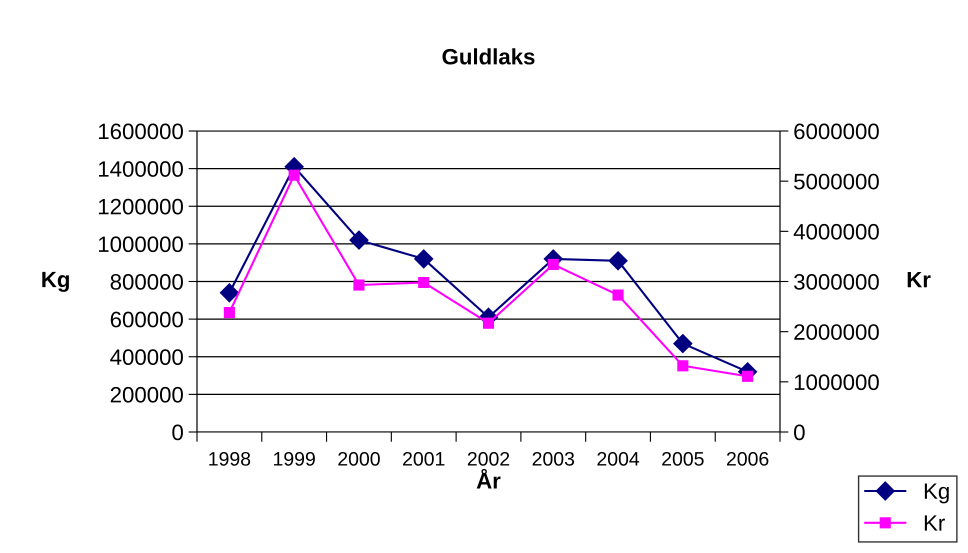 Image resolution: width=968 pixels, height=553 pixels. I want to click on x-tick-label: 2006, so click(747, 459).